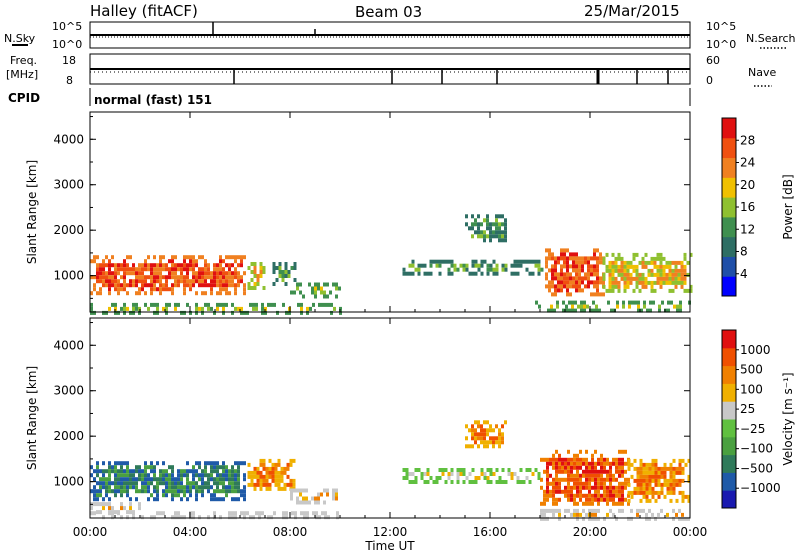 This screenshot has height=554, width=800. What do you see at coordinates (290, 532) in the screenshot?
I see `time-tick-label: 08:00` at bounding box center [290, 532].